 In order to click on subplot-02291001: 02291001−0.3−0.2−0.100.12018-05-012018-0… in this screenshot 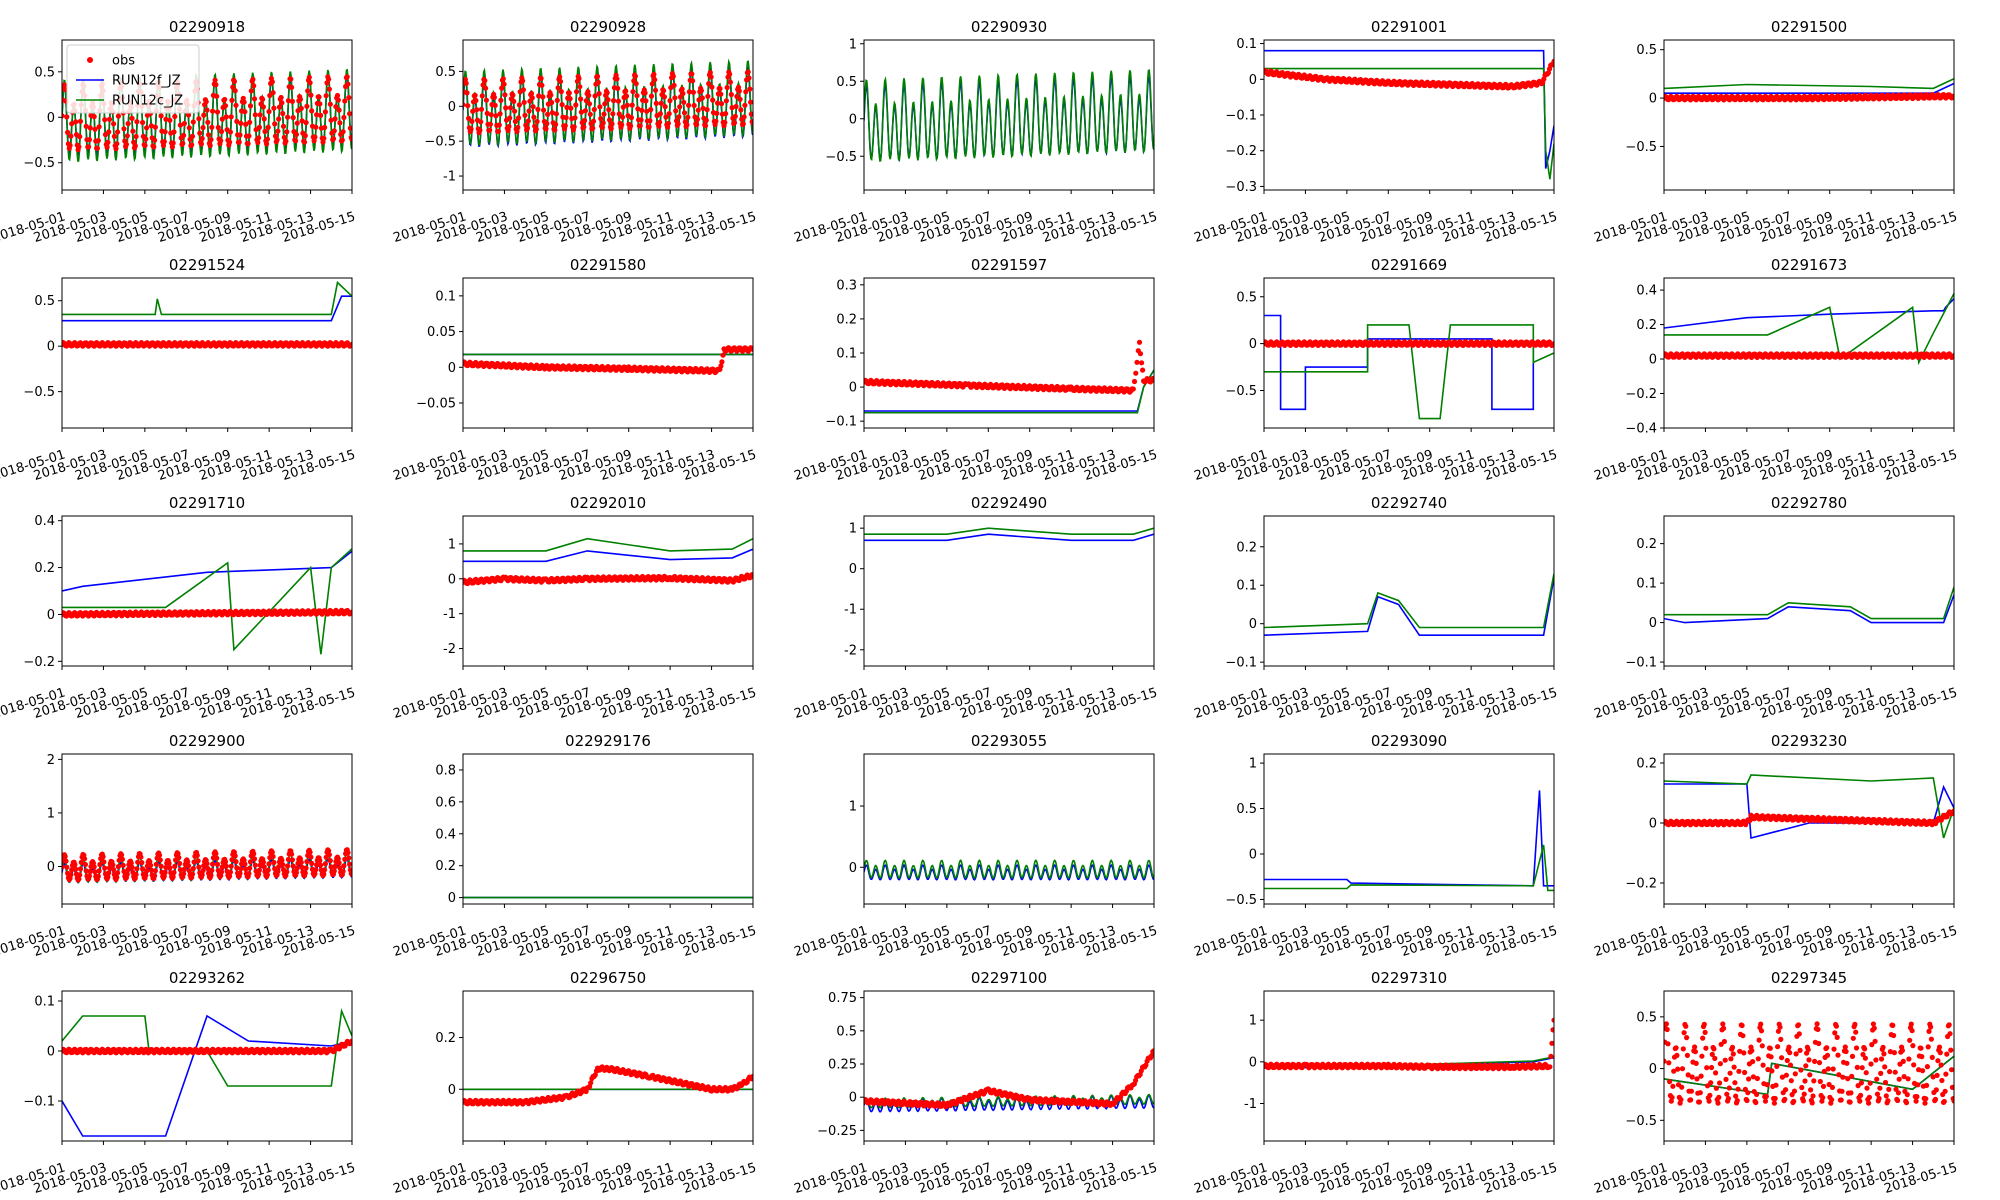, I will do `click(1376, 132)`.